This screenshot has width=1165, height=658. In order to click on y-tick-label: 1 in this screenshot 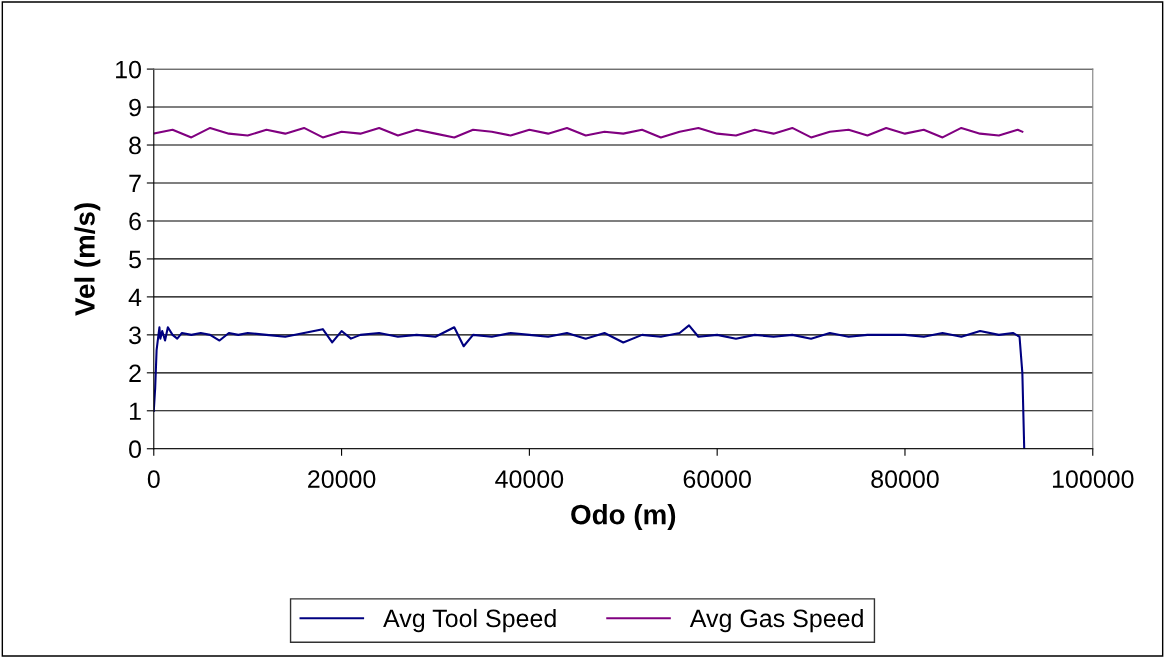, I will do `click(135, 411)`.